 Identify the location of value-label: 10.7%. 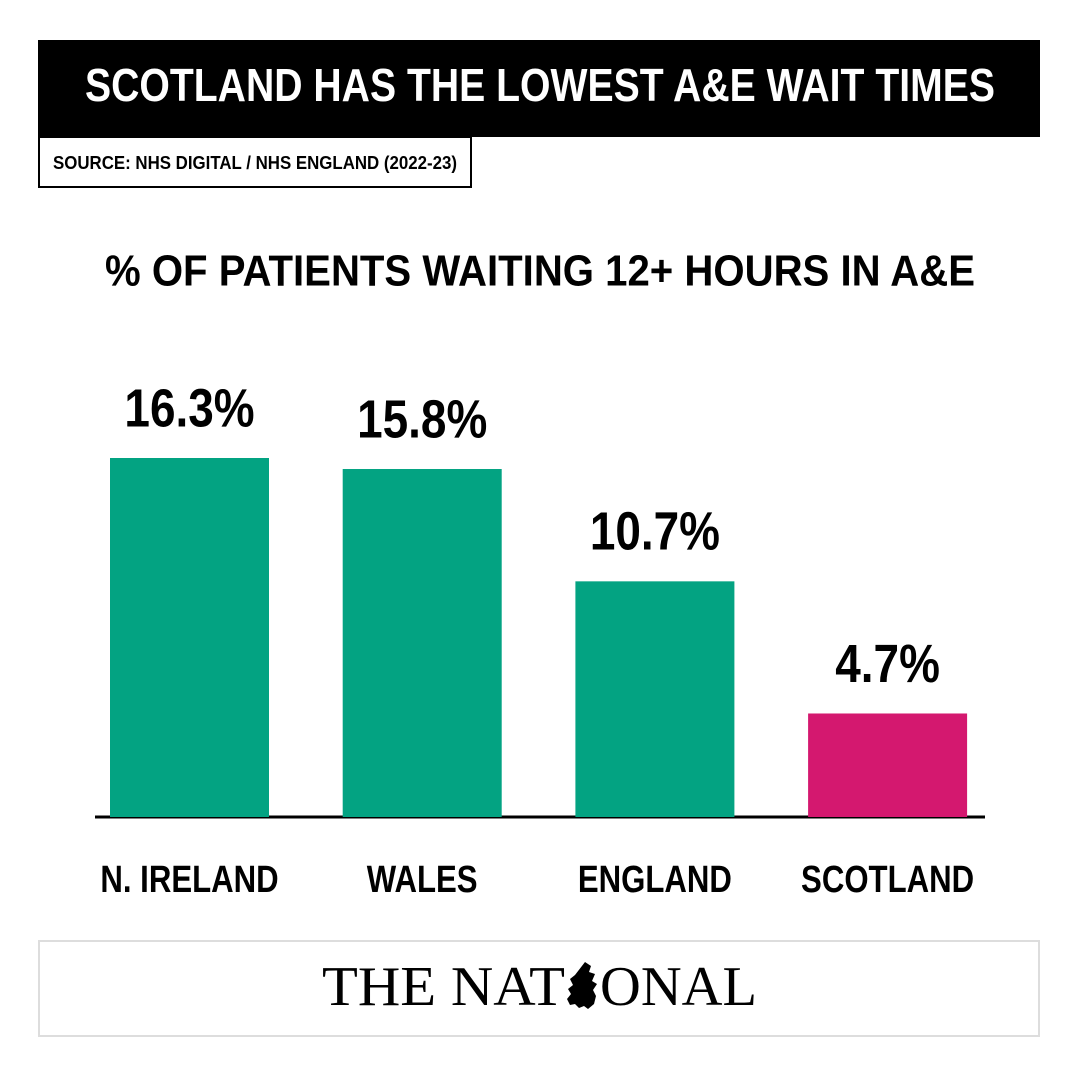
(655, 532).